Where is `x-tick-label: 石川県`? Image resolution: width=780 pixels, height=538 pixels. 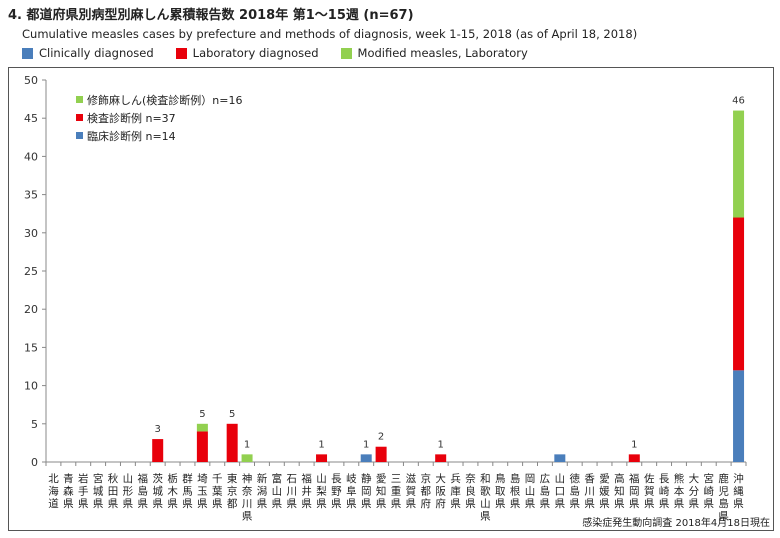
x-tick-label: 石川県 is located at coordinates (291, 491).